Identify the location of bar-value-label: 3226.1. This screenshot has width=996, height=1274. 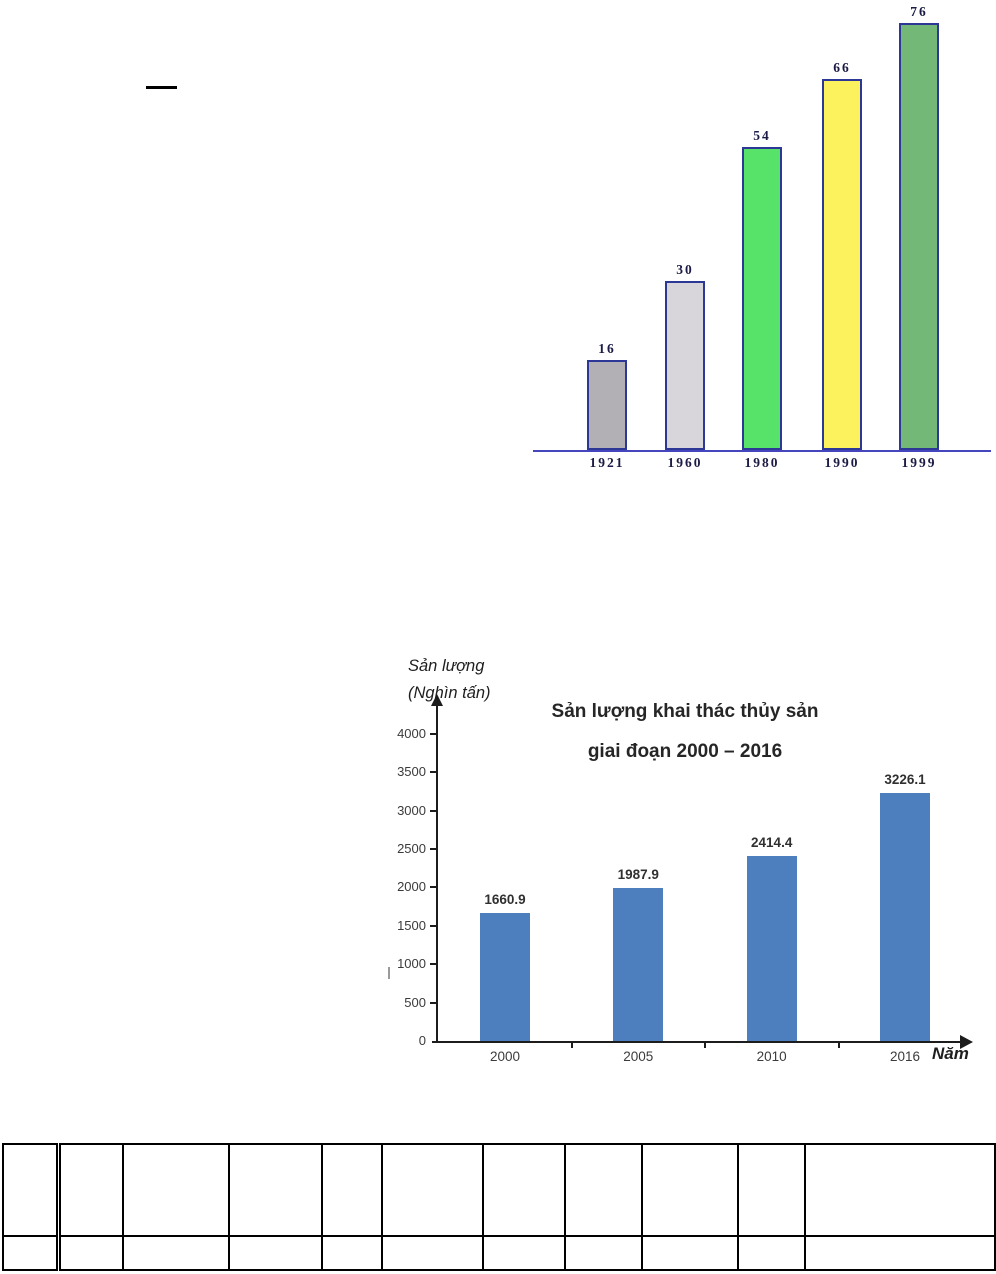
(905, 779).